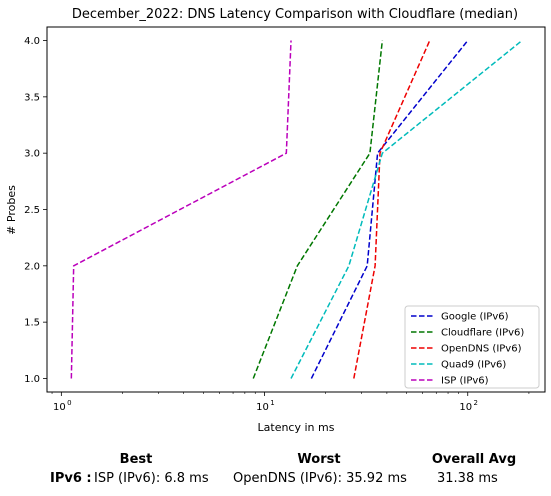 The height and width of the screenshot is (496, 551). What do you see at coordinates (32, 41) in the screenshot?
I see `y-tick-label: 4.0` at bounding box center [32, 41].